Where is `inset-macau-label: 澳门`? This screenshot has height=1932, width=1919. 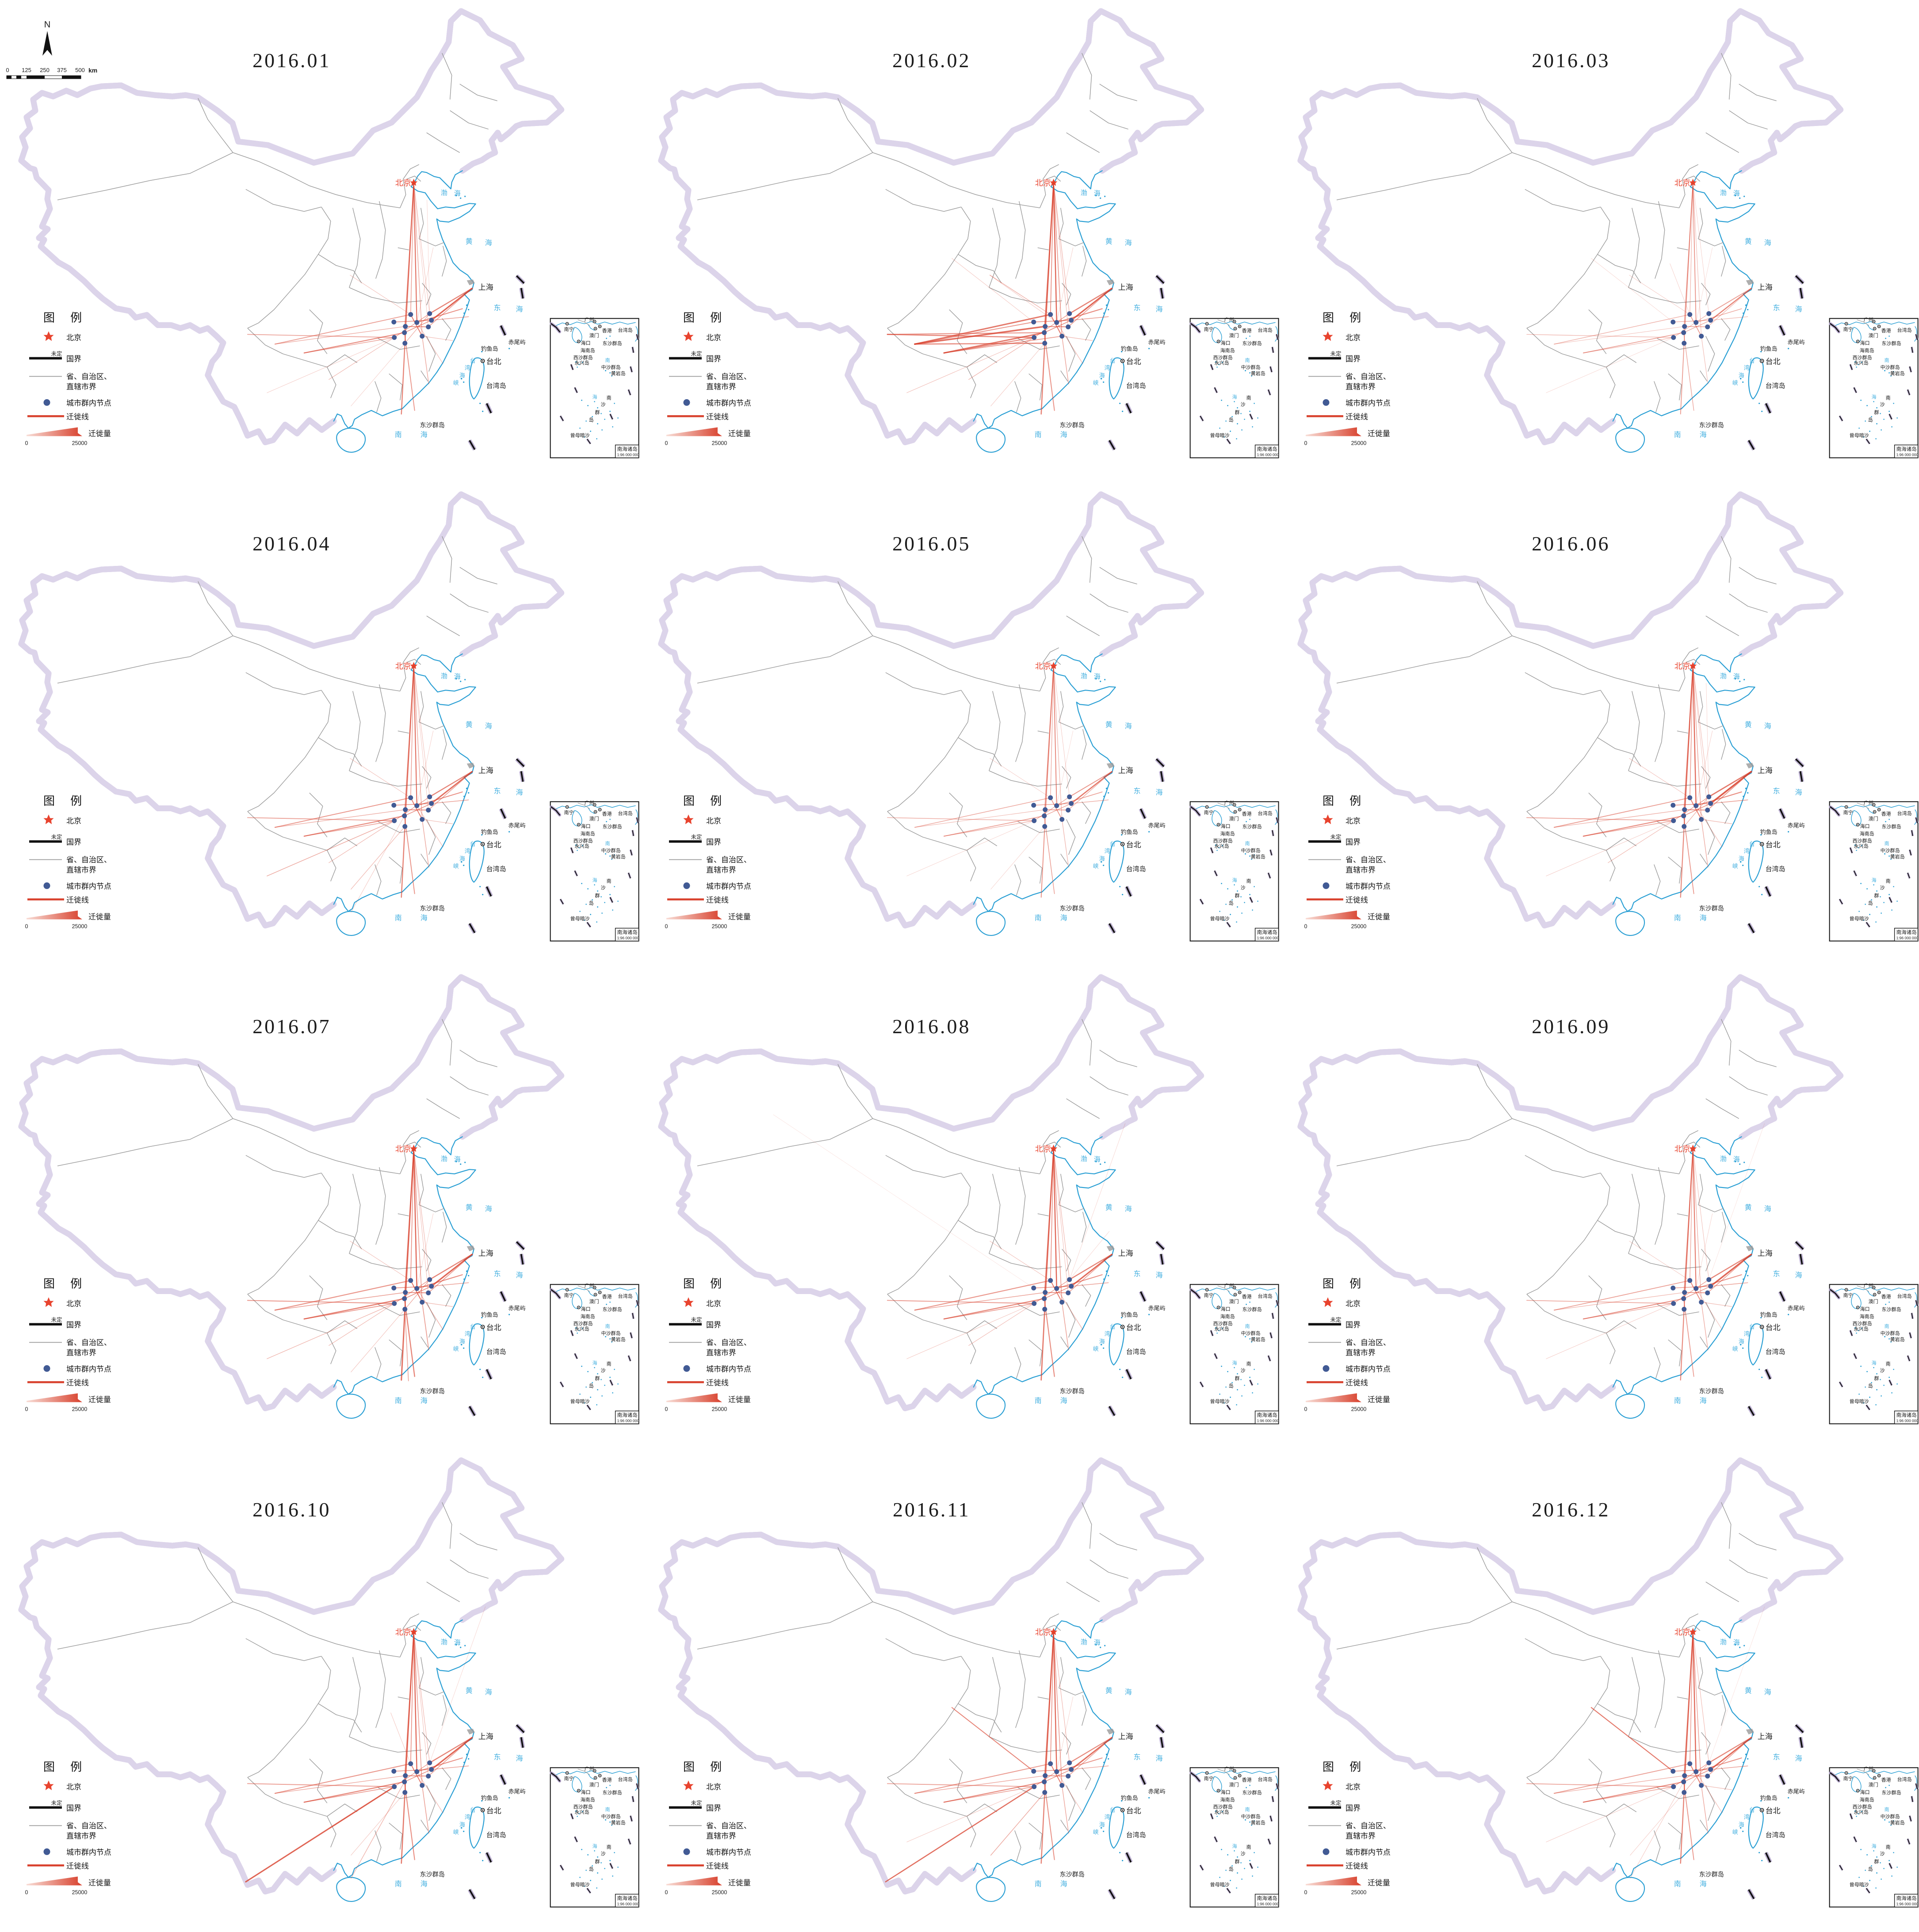
inset-macau-label: 澳门 is located at coordinates (1873, 818).